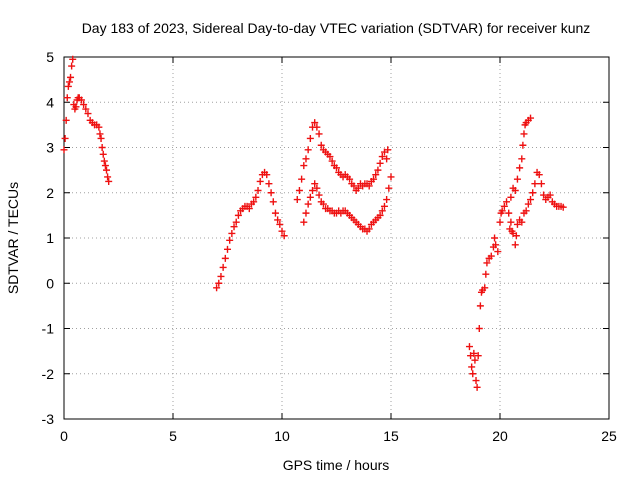  I want to click on y-tick-label: -2, so click(48, 374).